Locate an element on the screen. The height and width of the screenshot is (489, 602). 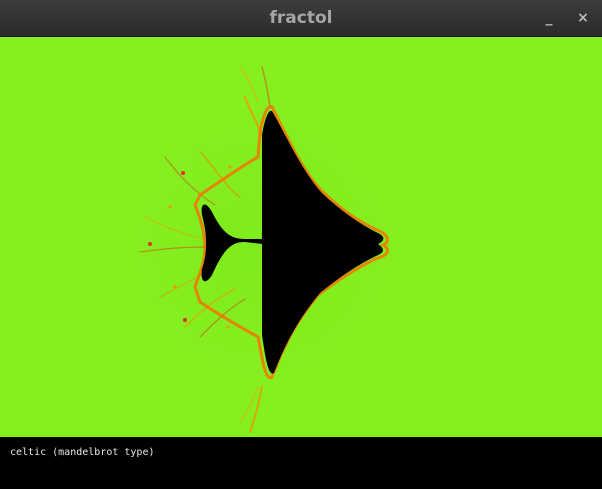
fractal-dots is located at coordinates (190, 247).